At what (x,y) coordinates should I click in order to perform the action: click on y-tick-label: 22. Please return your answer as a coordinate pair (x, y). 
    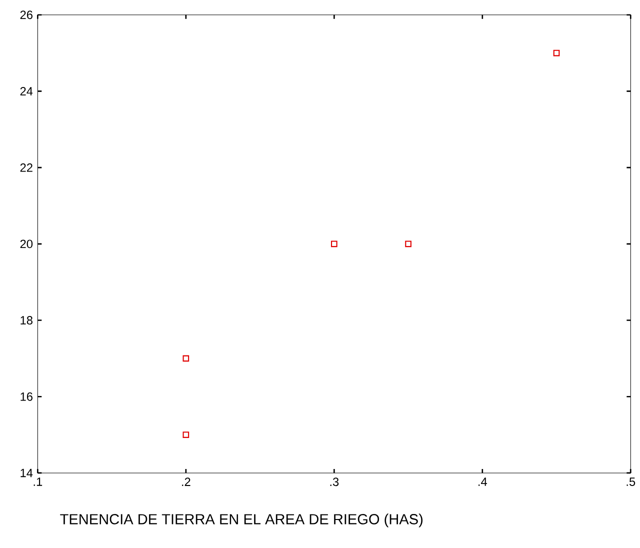
    Looking at the image, I should click on (26, 167).